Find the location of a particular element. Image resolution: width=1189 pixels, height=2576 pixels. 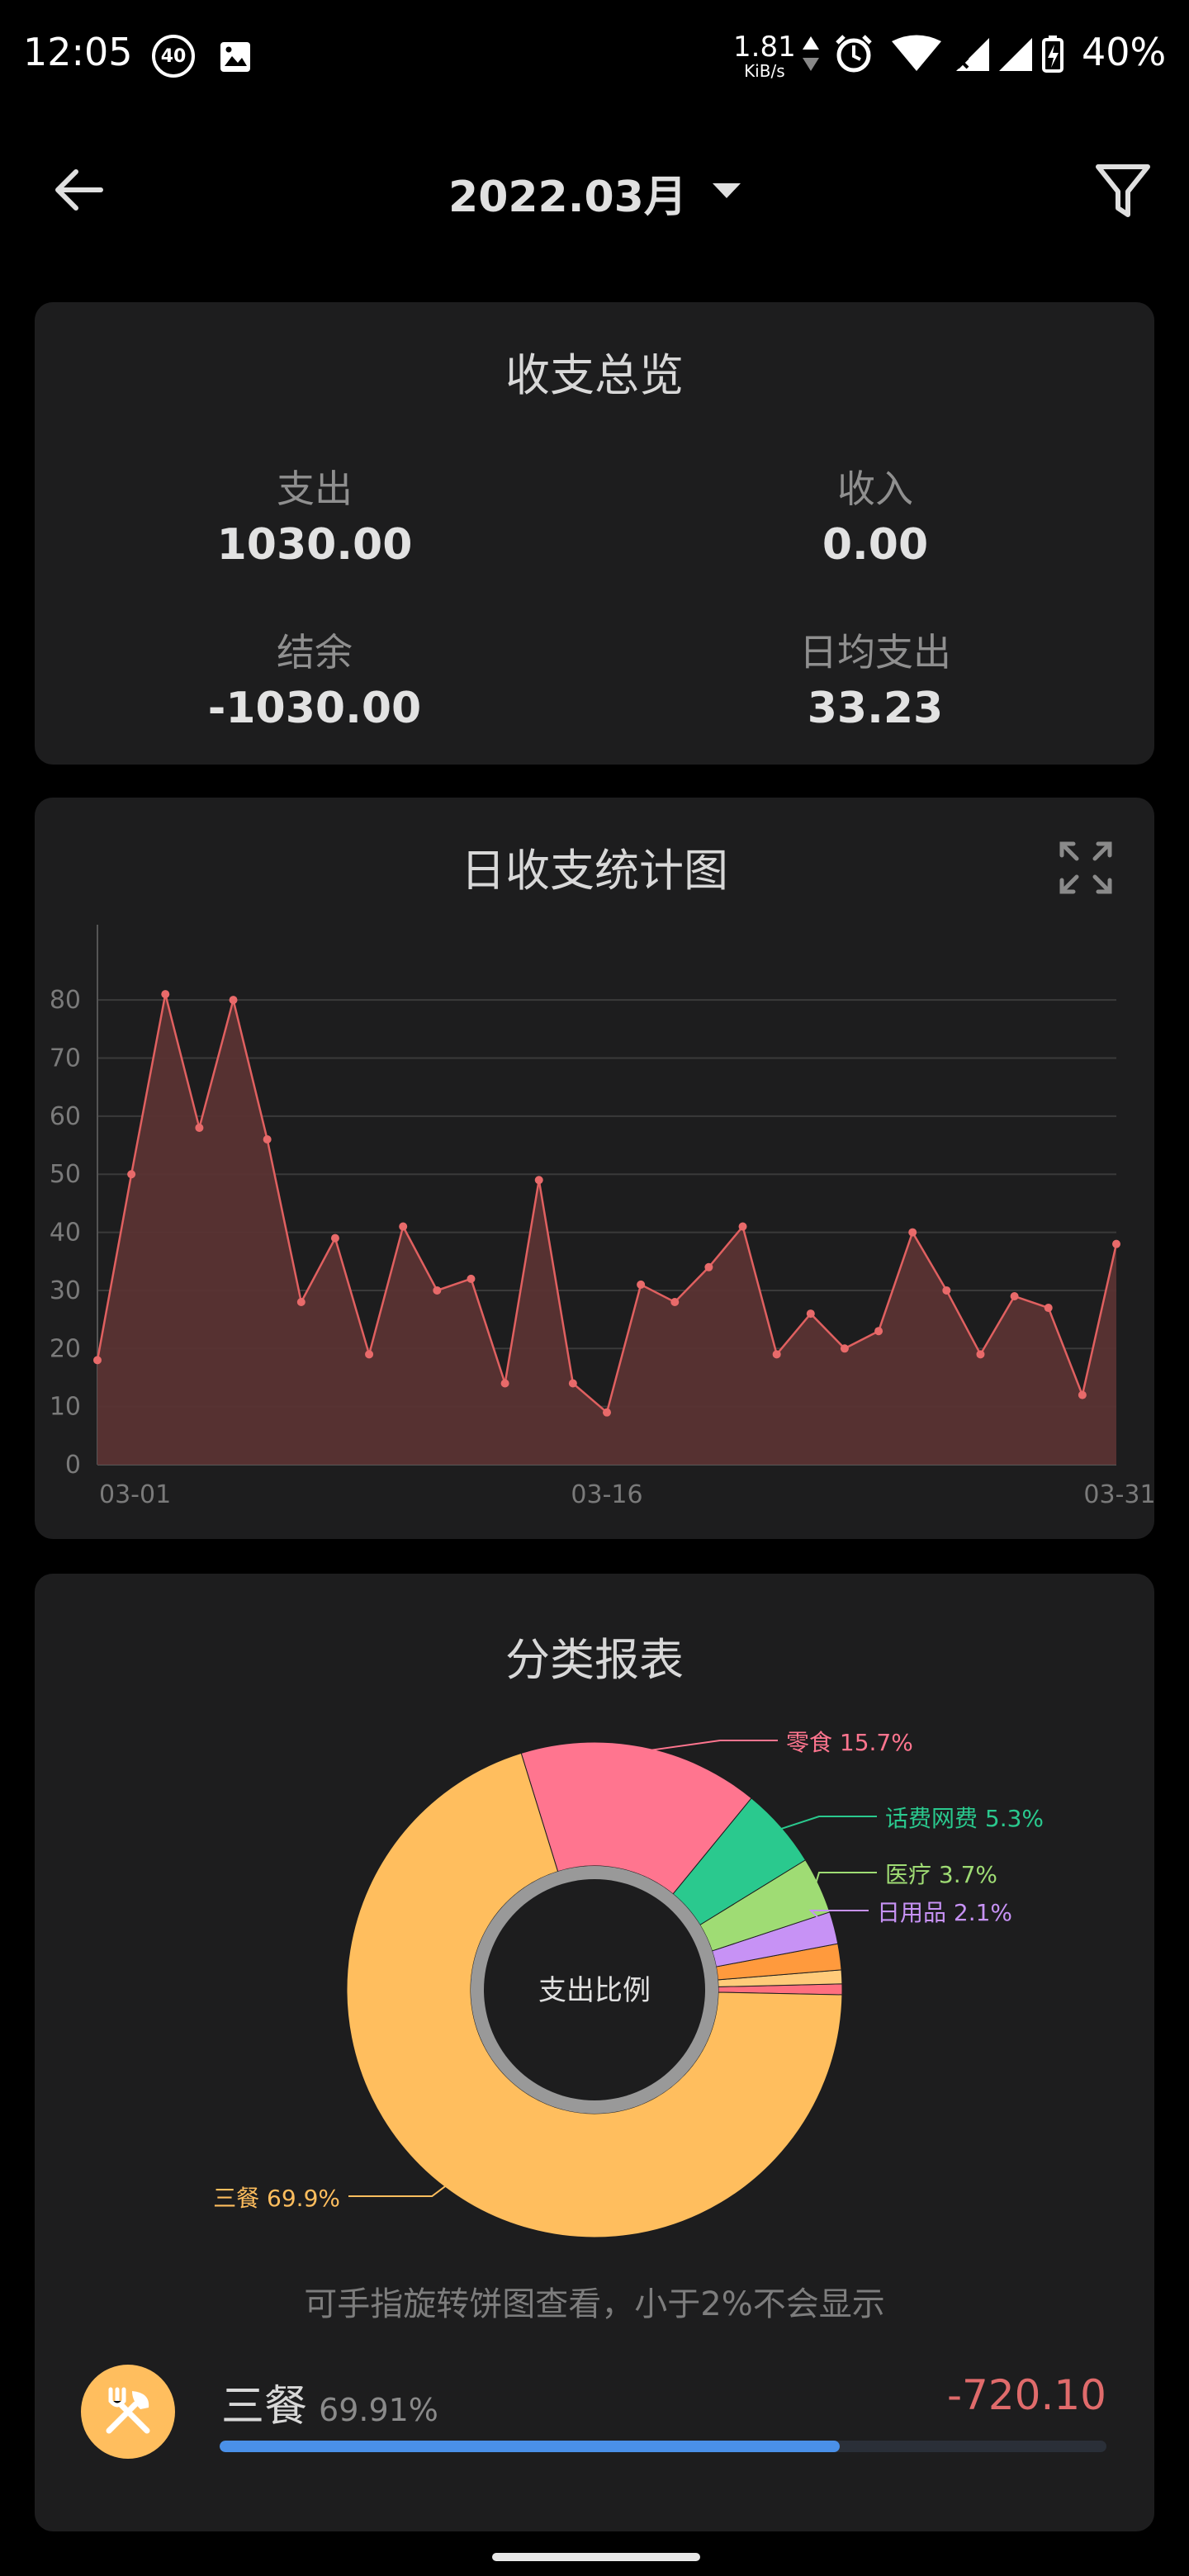

back-button is located at coordinates (81, 190).